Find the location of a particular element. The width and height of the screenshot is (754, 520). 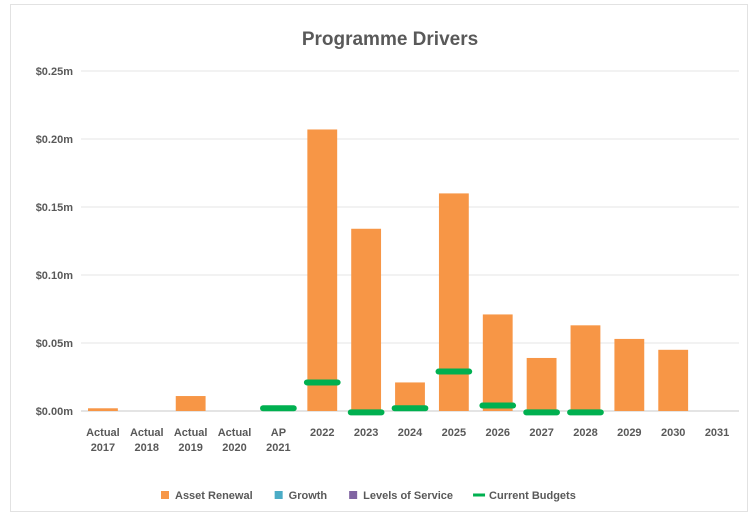

x-tick-label: 2019 is located at coordinates (190, 448).